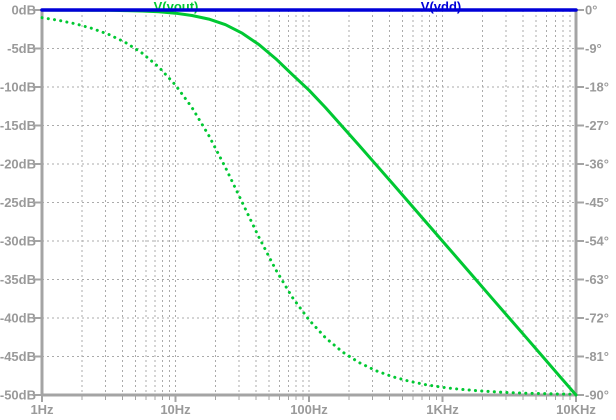 Image resolution: width=616 pixels, height=420 pixels. What do you see at coordinates (597, 164) in the screenshot?
I see `y-right-label: -36°` at bounding box center [597, 164].